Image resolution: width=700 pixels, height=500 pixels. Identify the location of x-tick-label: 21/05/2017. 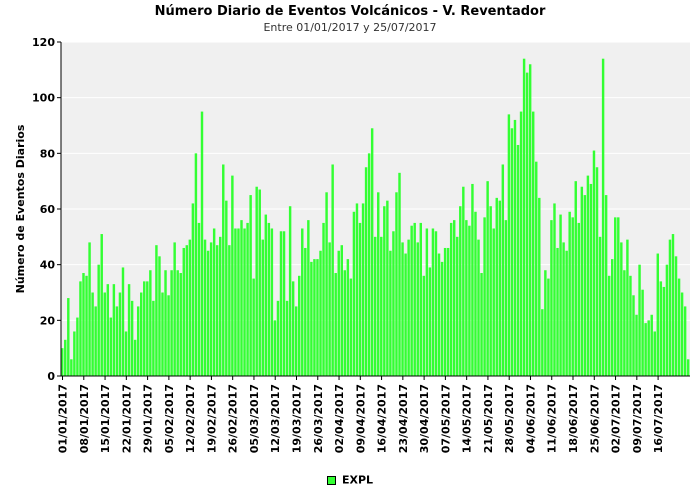
(488, 418).